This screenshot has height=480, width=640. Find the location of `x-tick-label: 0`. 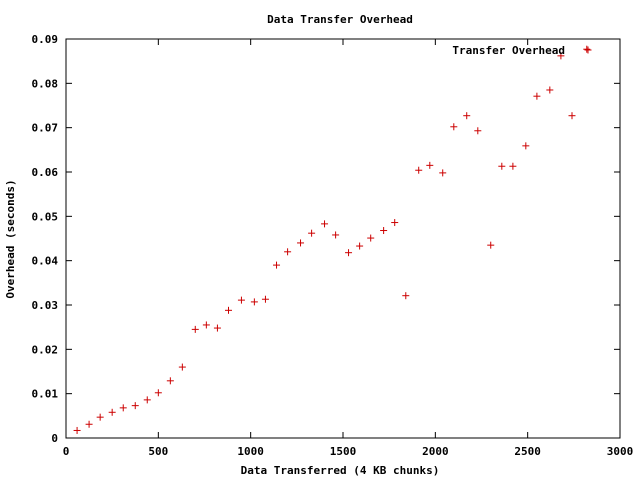

x-tick-label: 0 is located at coordinates (66, 451).